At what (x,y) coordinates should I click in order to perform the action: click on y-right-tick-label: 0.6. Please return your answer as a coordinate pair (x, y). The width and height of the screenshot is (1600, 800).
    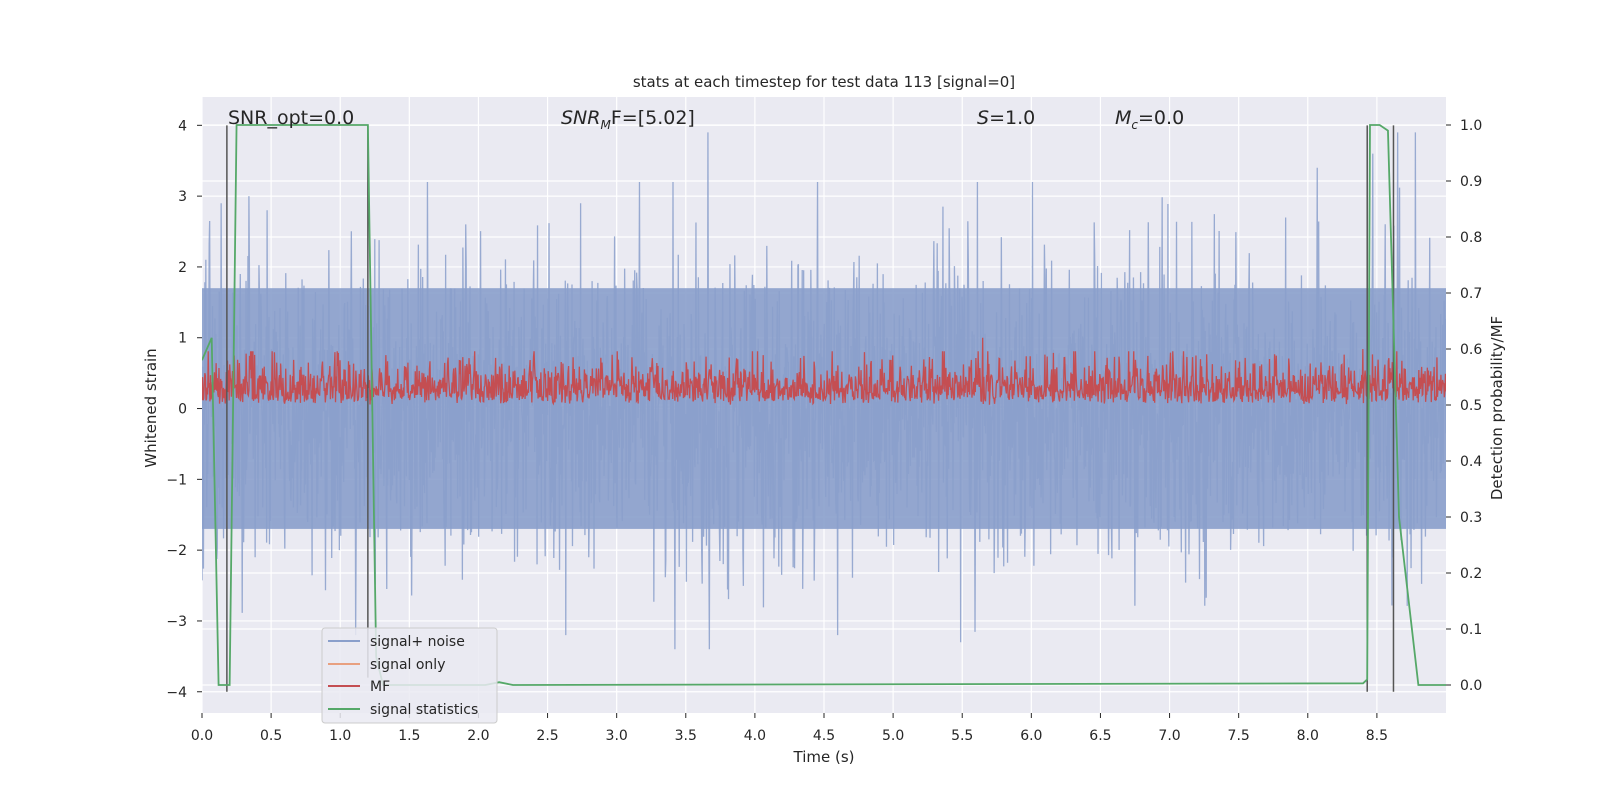
    Looking at the image, I should click on (1471, 350).